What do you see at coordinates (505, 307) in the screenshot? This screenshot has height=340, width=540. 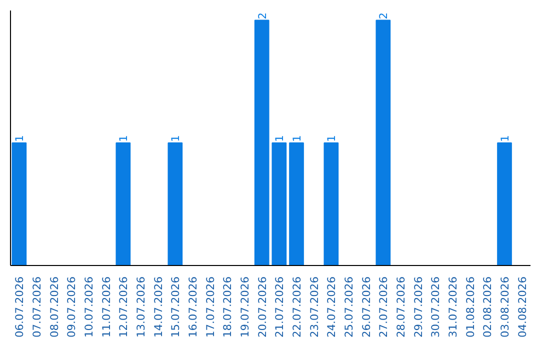 I see `x-tick-label: 03.08.2026` at bounding box center [505, 307].